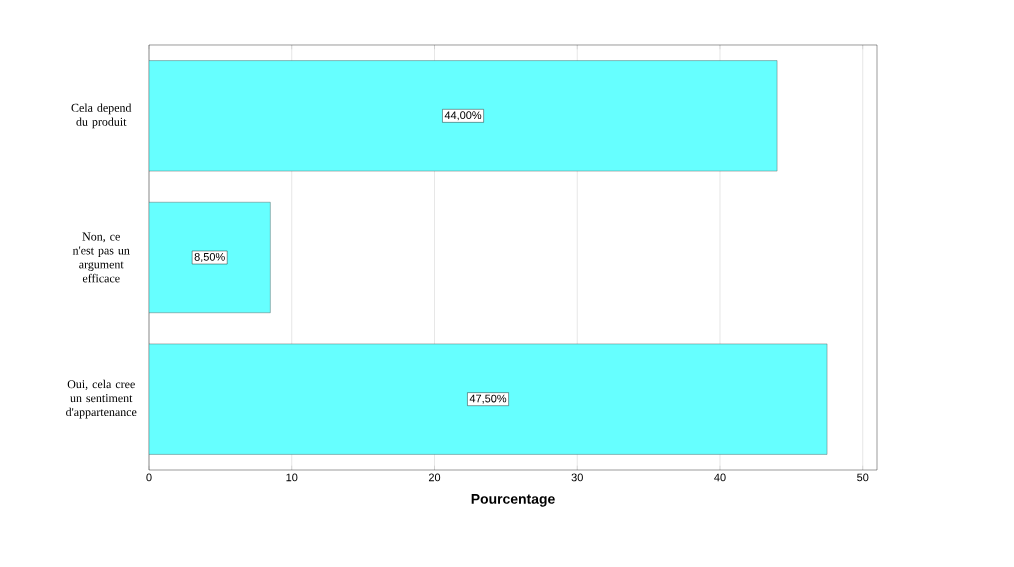 The height and width of the screenshot is (567, 1014). Describe the element at coordinates (101, 257) in the screenshot. I see `y-tick-label: Non, ce n'est pas un argument efficace` at that location.